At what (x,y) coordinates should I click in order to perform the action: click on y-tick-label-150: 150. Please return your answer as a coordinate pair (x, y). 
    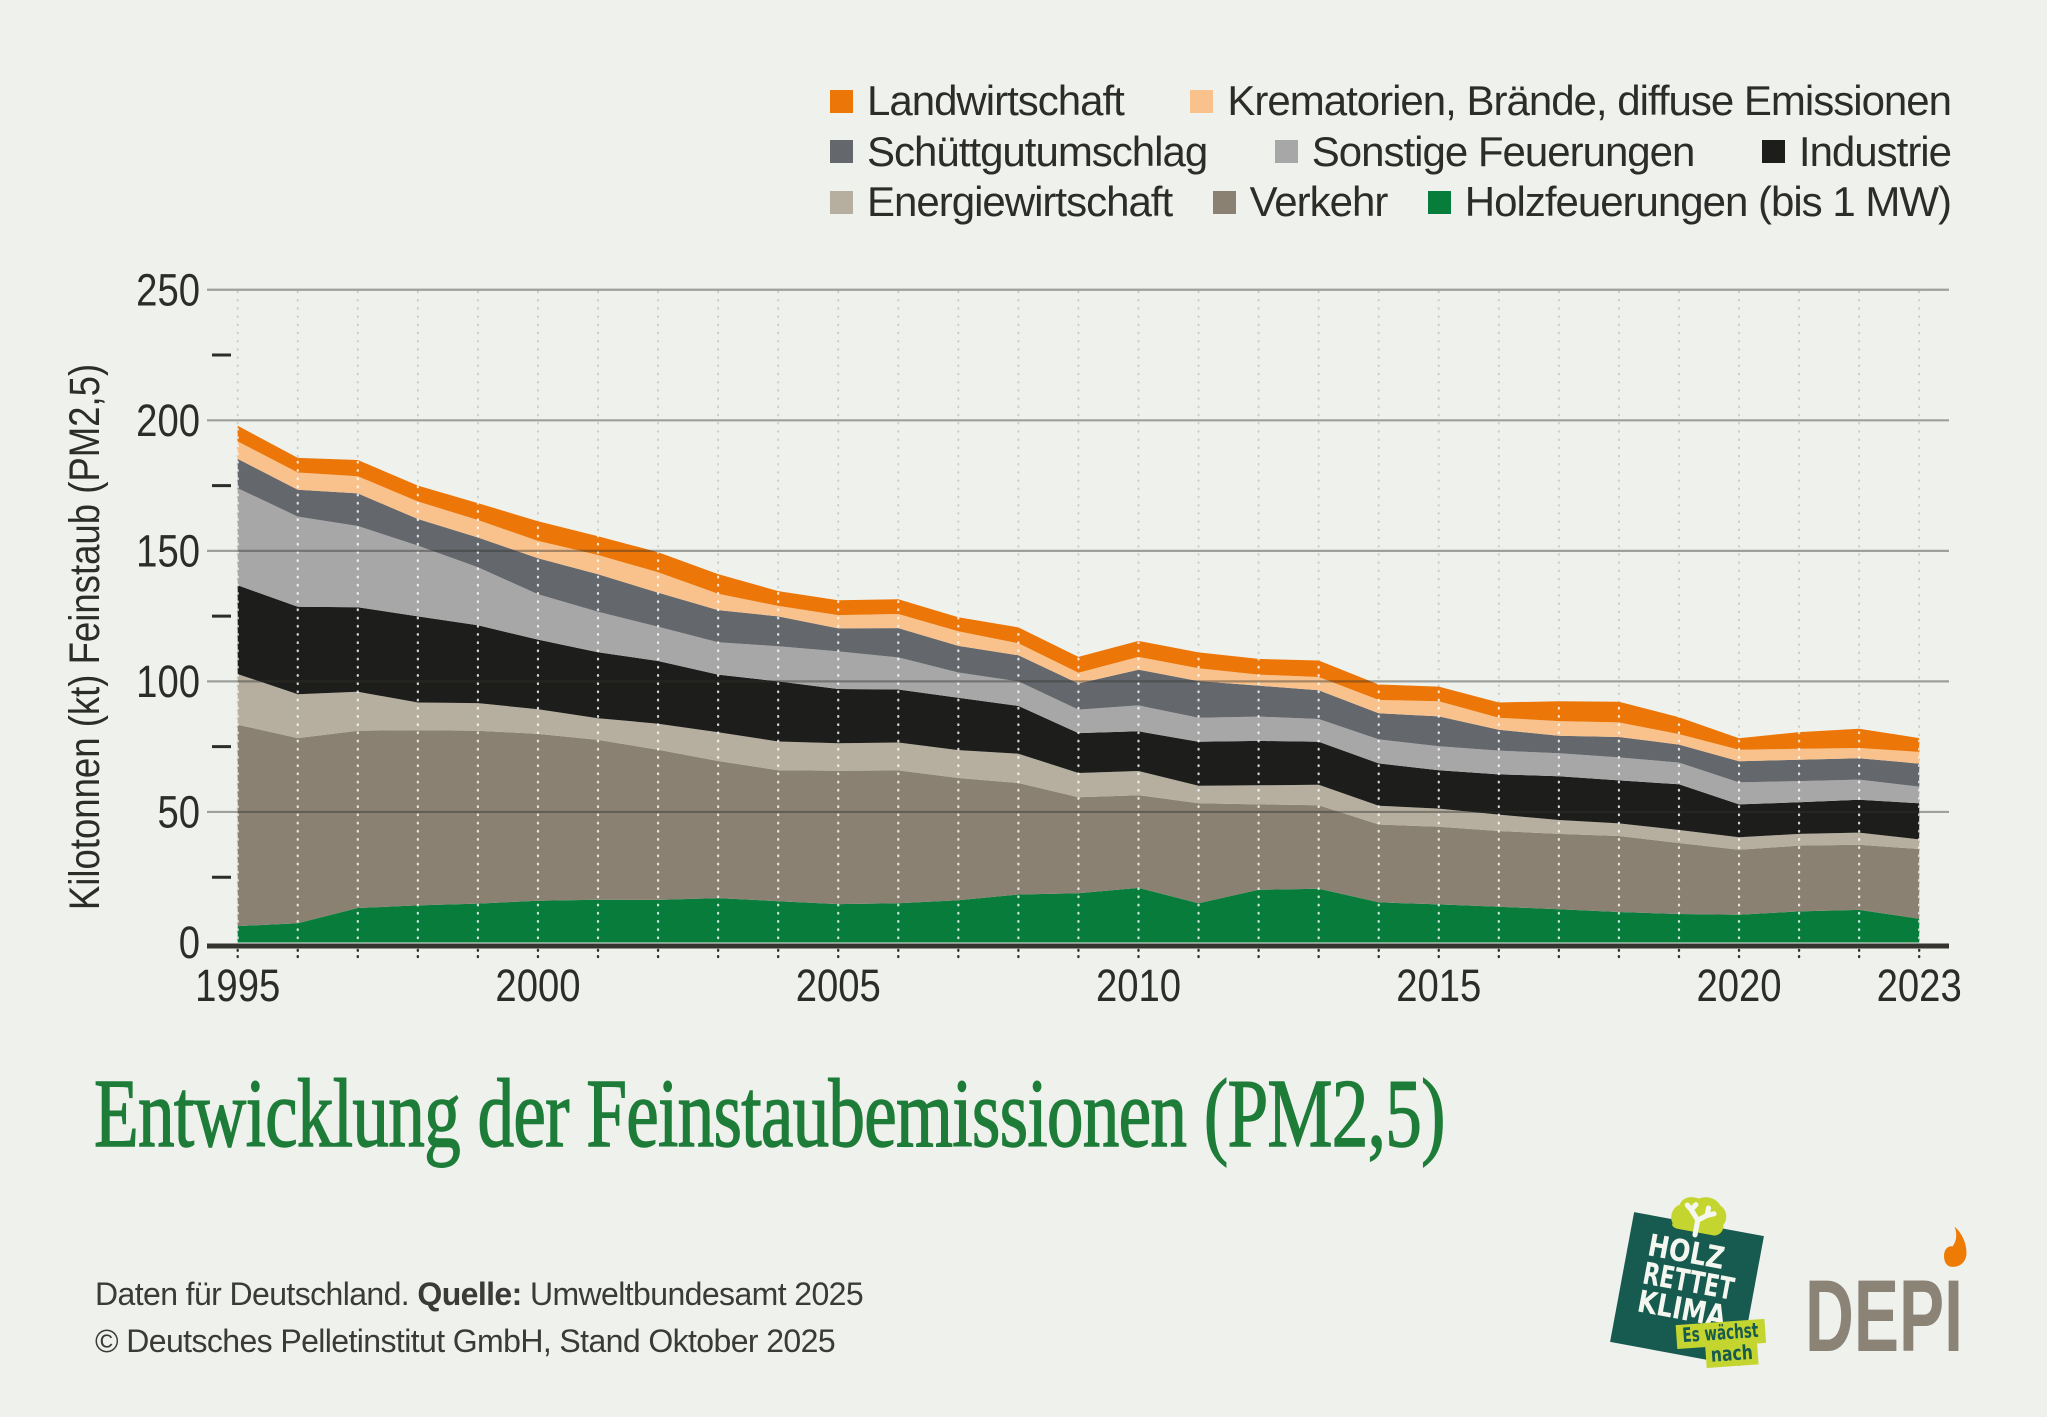
    Looking at the image, I should click on (168, 550).